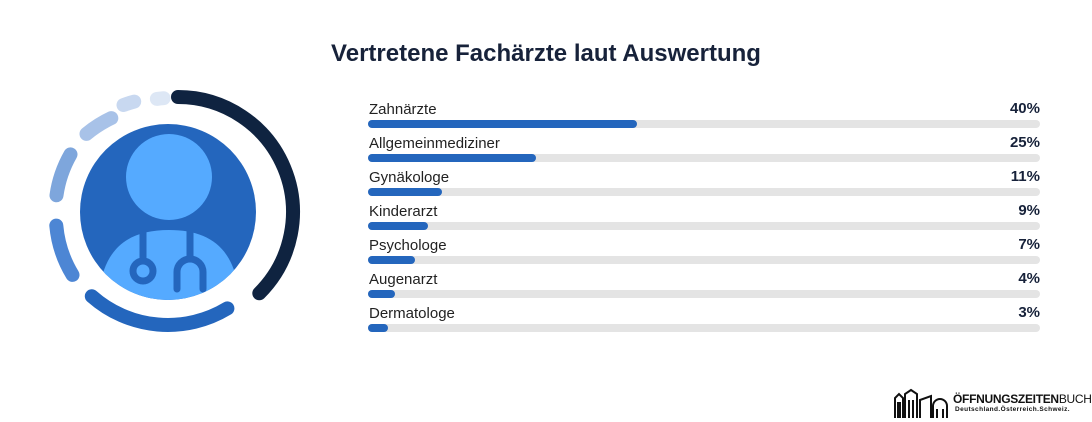  What do you see at coordinates (704, 249) in the screenshot?
I see `bar-row-psychologe: Psychologe 7%` at bounding box center [704, 249].